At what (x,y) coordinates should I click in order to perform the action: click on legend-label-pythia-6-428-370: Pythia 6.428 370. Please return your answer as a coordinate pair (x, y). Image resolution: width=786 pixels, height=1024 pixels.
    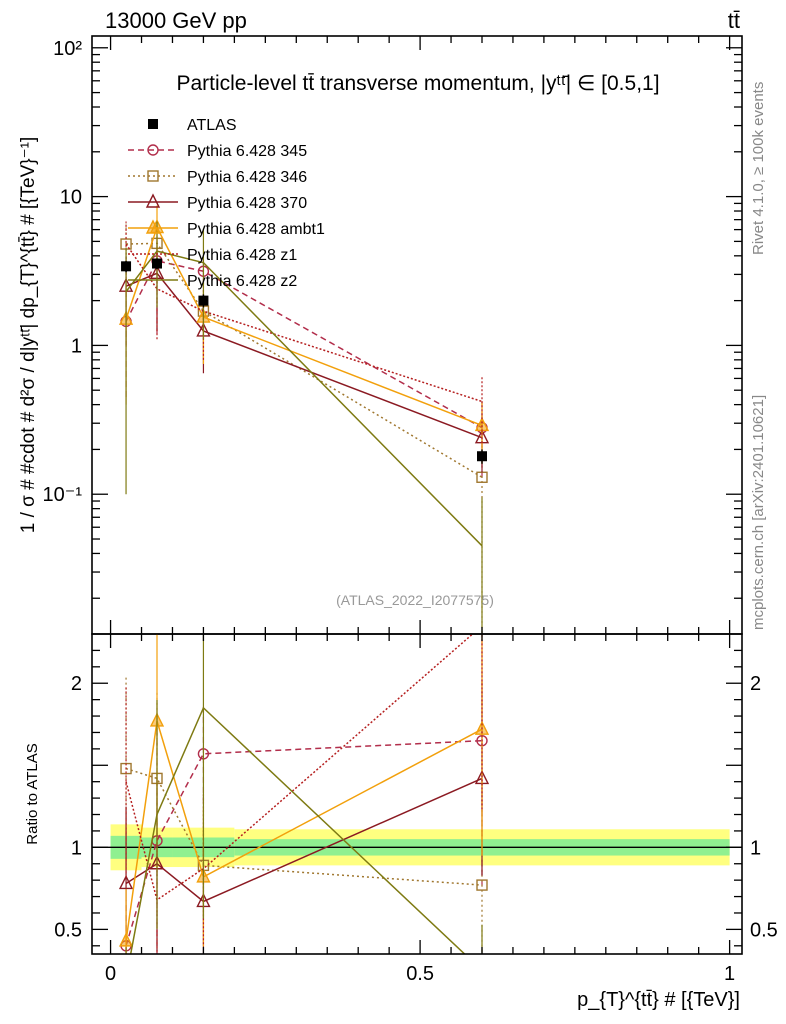
    Looking at the image, I should click on (247, 203).